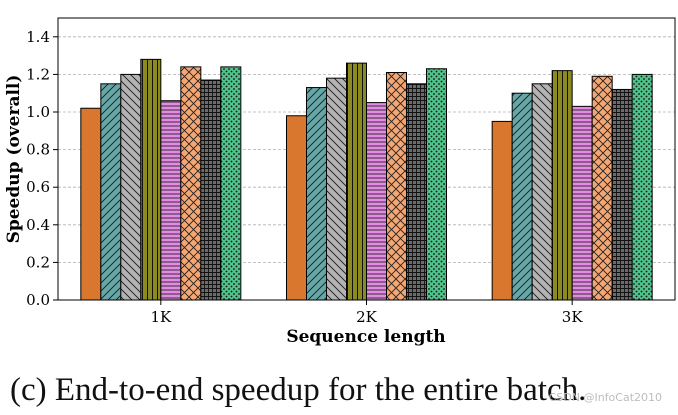  What do you see at coordinates (38, 37) in the screenshot?
I see `y-tick-label: 1.4` at bounding box center [38, 37].